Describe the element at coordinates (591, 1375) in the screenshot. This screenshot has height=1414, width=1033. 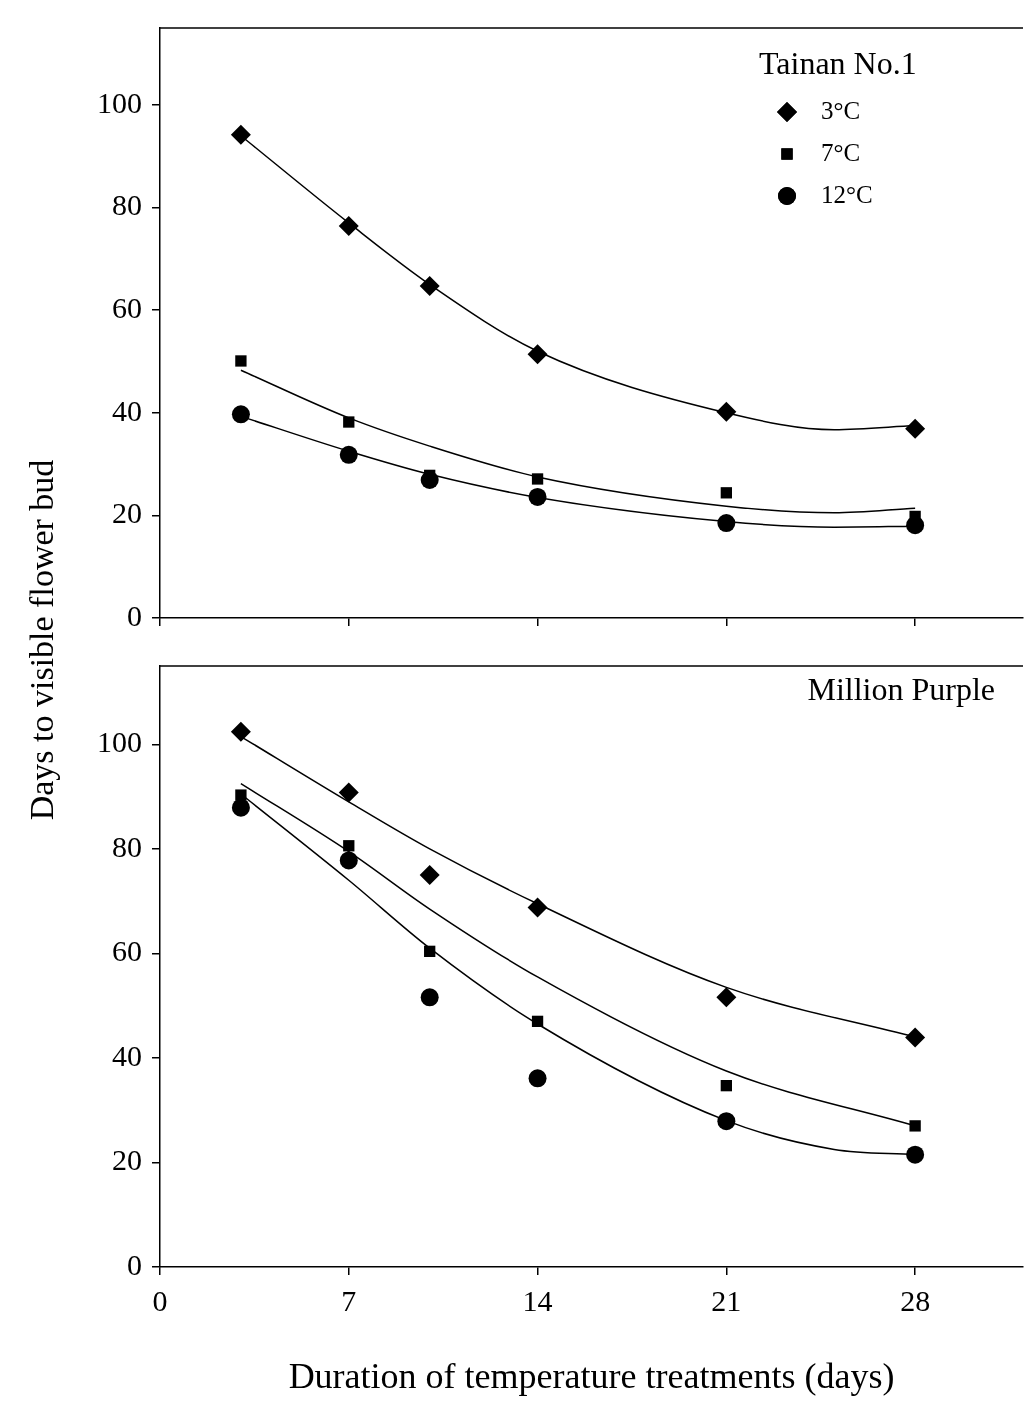
I see `x-axis-title: Duration of temperature treatments (days)` at that location.